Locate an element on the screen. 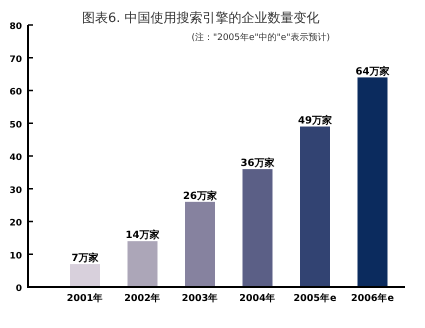  y-tick-label: 70 is located at coordinates (15, 59).